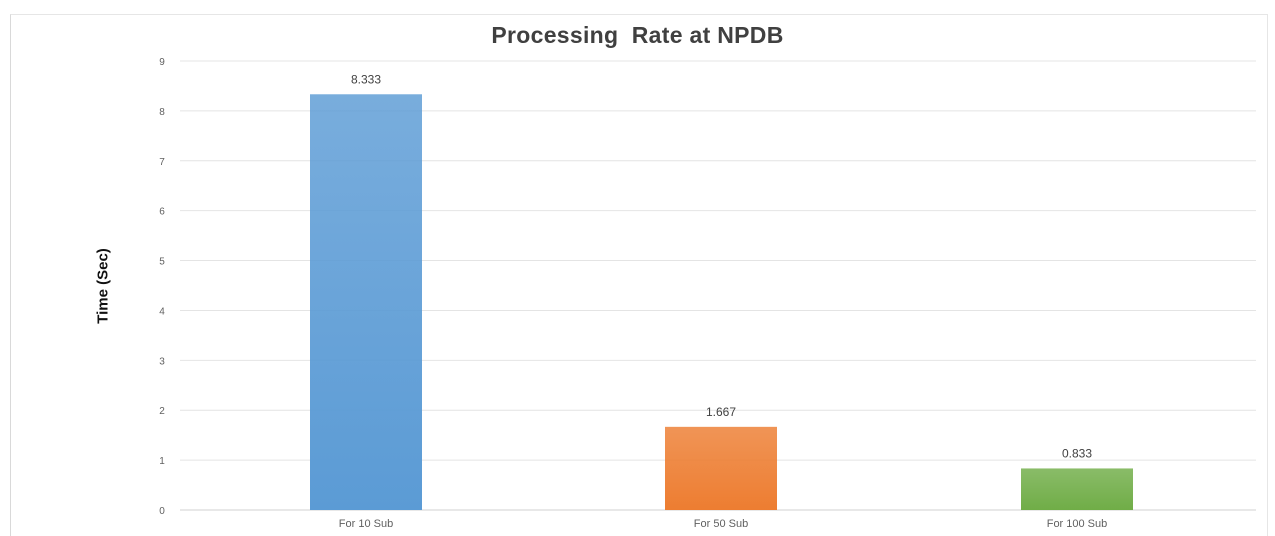  What do you see at coordinates (162, 112) in the screenshot?
I see `y-tick-label: 8` at bounding box center [162, 112].